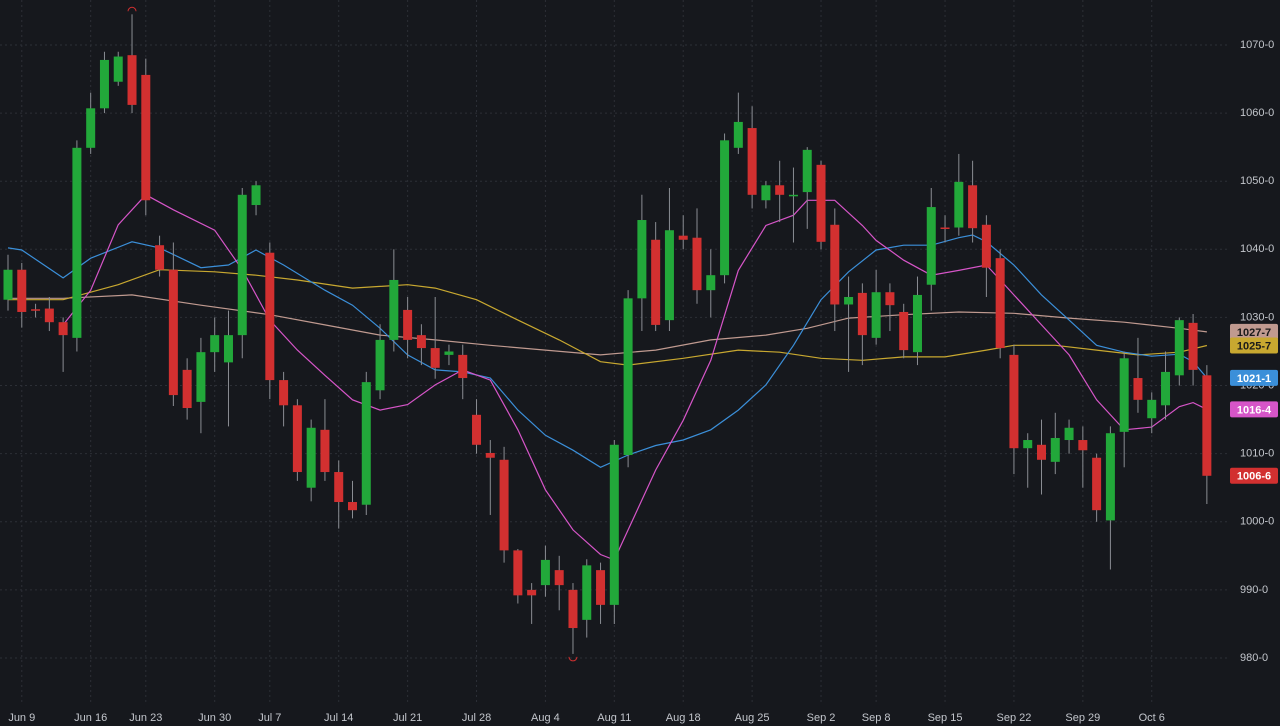 The width and height of the screenshot is (1280, 726). Describe the element at coordinates (407, 718) in the screenshot. I see `x-tick-label: Jul 21` at that location.